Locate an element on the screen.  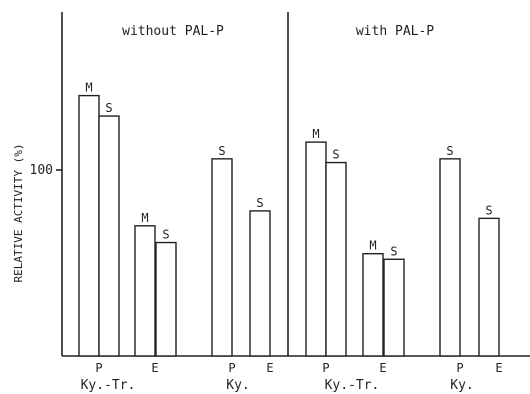
y-tick-label: 100 is located at coordinates (41, 170).